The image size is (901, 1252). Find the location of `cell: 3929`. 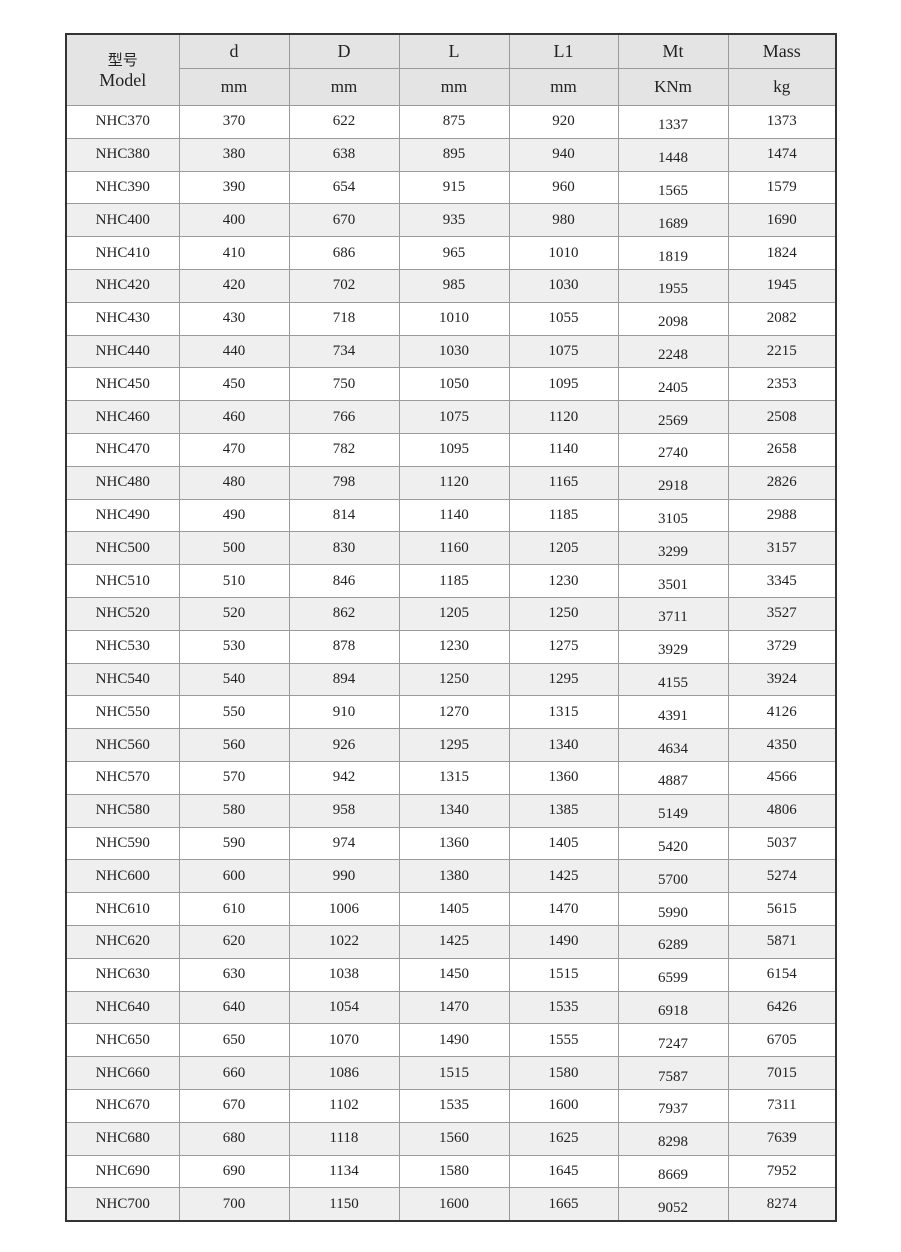

cell: 3929 is located at coordinates (673, 646).